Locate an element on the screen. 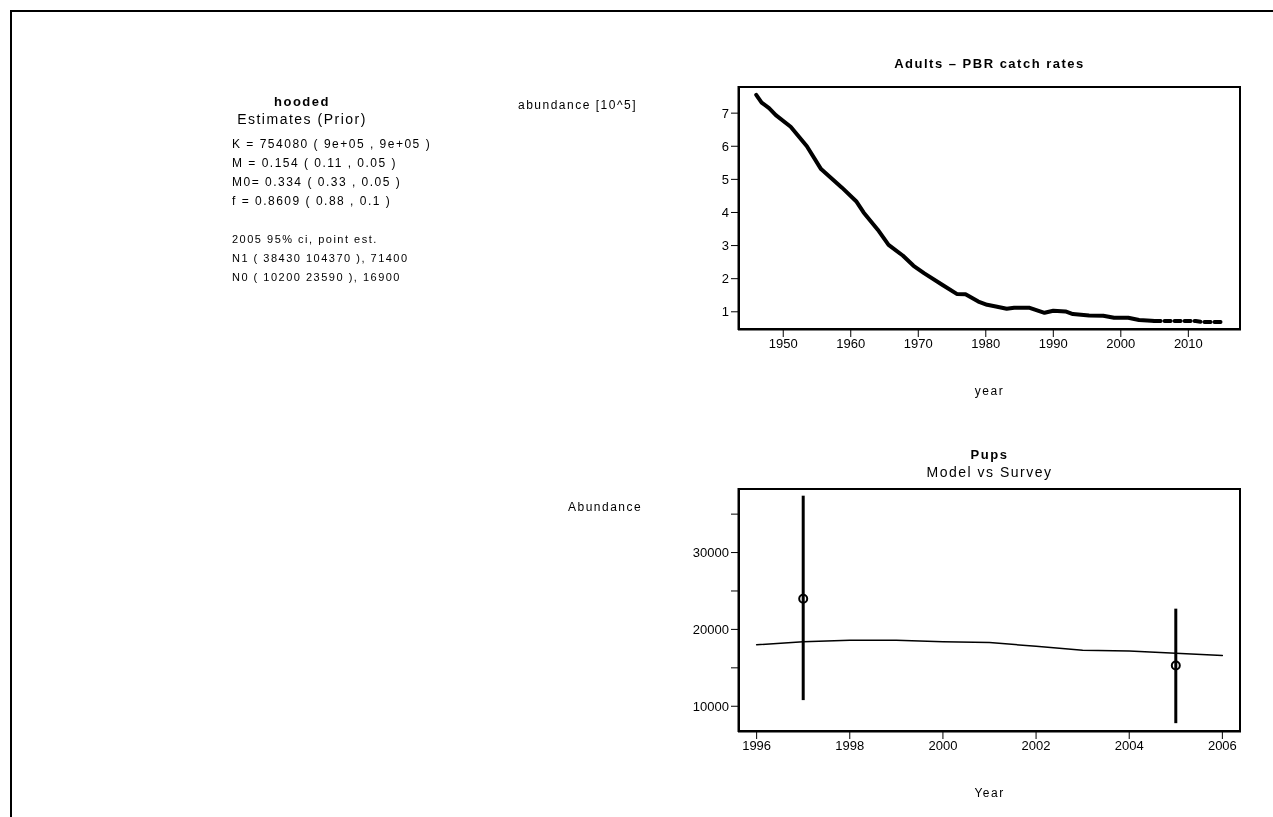 This screenshot has width=1273, height=817. x-tick-label: 2006 is located at coordinates (1222, 746).